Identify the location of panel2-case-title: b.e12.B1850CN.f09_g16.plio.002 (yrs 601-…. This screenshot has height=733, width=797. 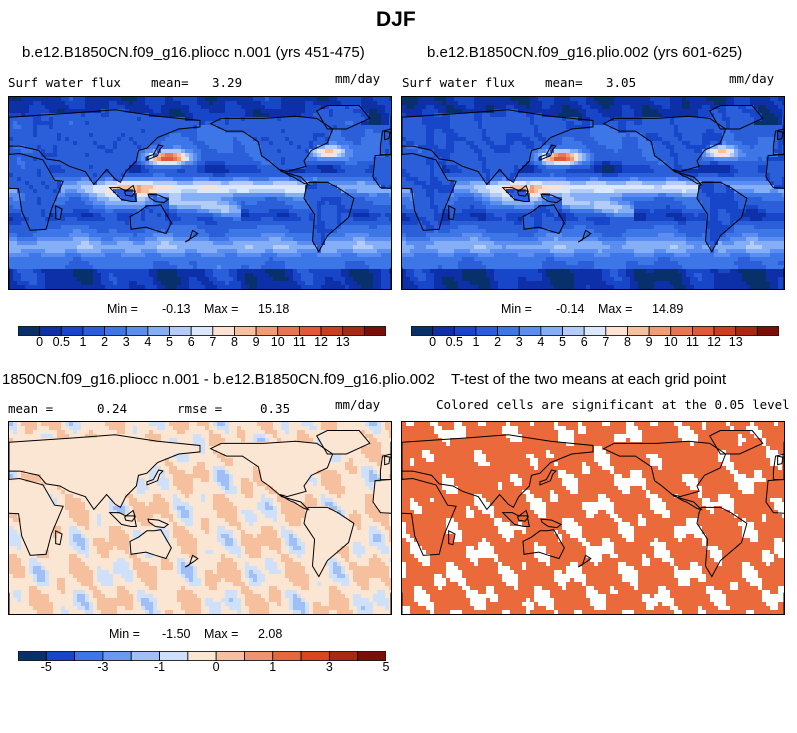
(585, 52).